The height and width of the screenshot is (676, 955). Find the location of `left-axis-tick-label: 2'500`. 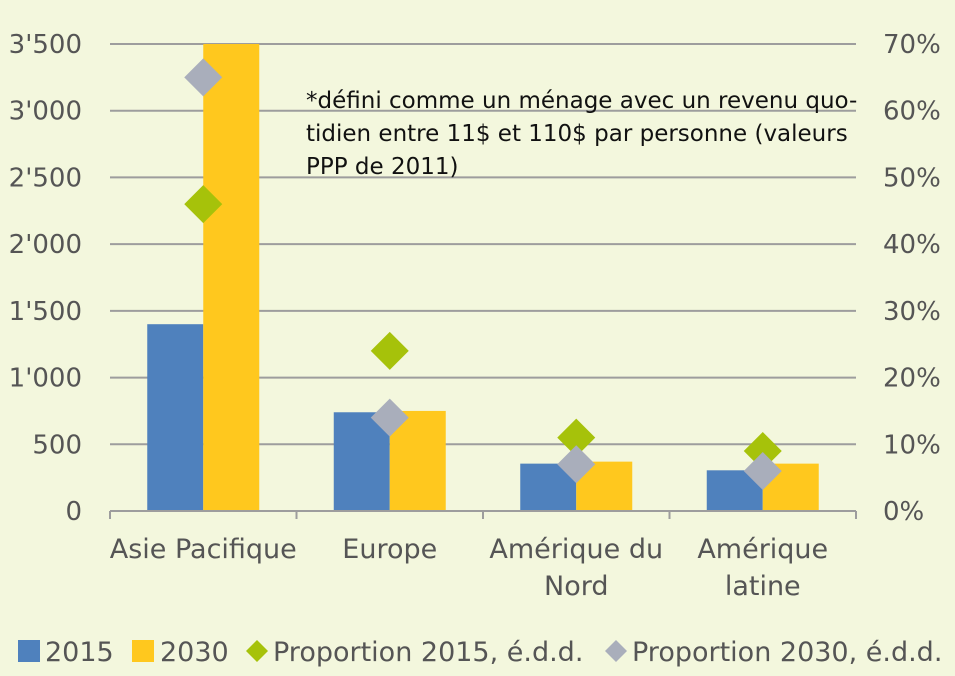

left-axis-tick-label: 2'500 is located at coordinates (45, 178).